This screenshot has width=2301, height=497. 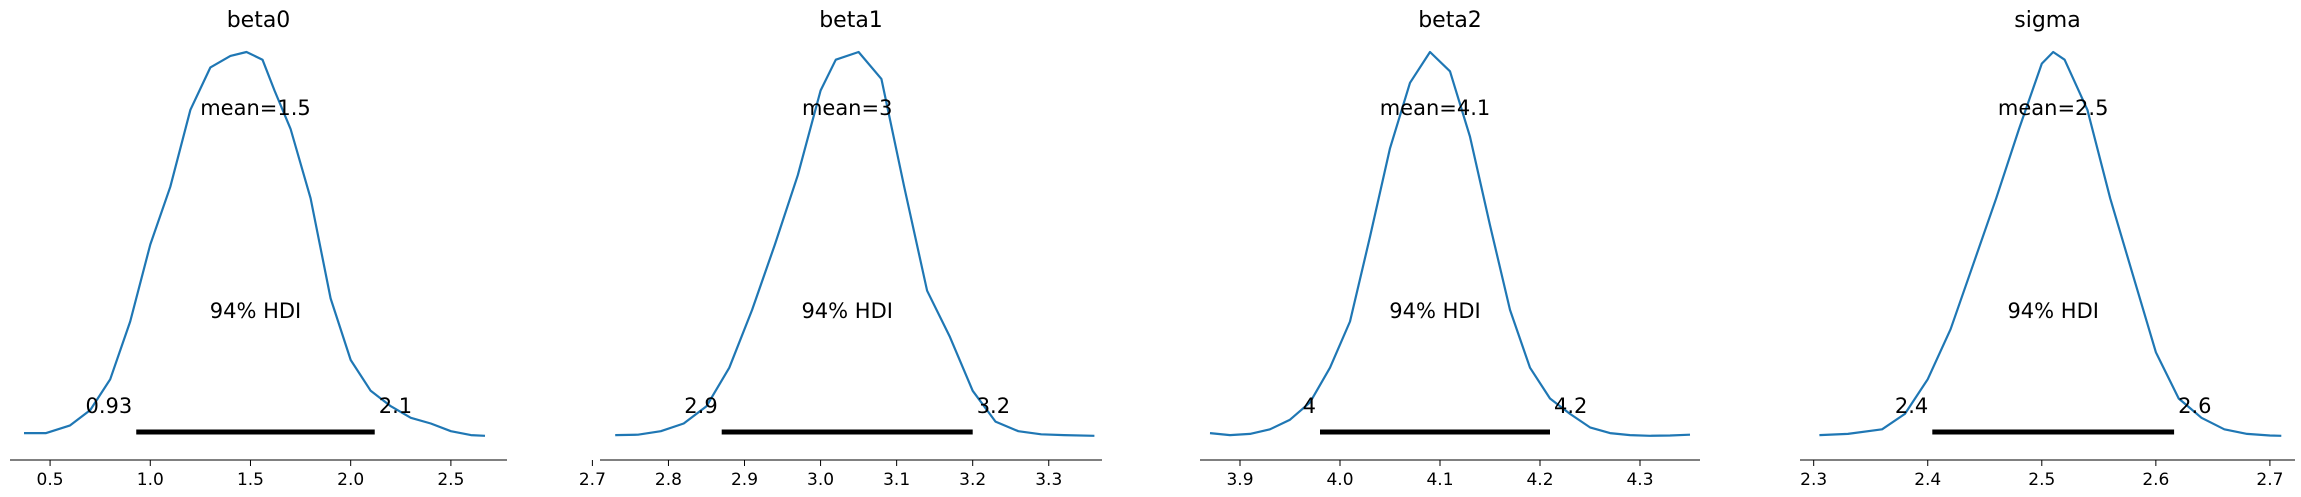 I want to click on x-tick-label: 2.9, so click(x=744, y=480).